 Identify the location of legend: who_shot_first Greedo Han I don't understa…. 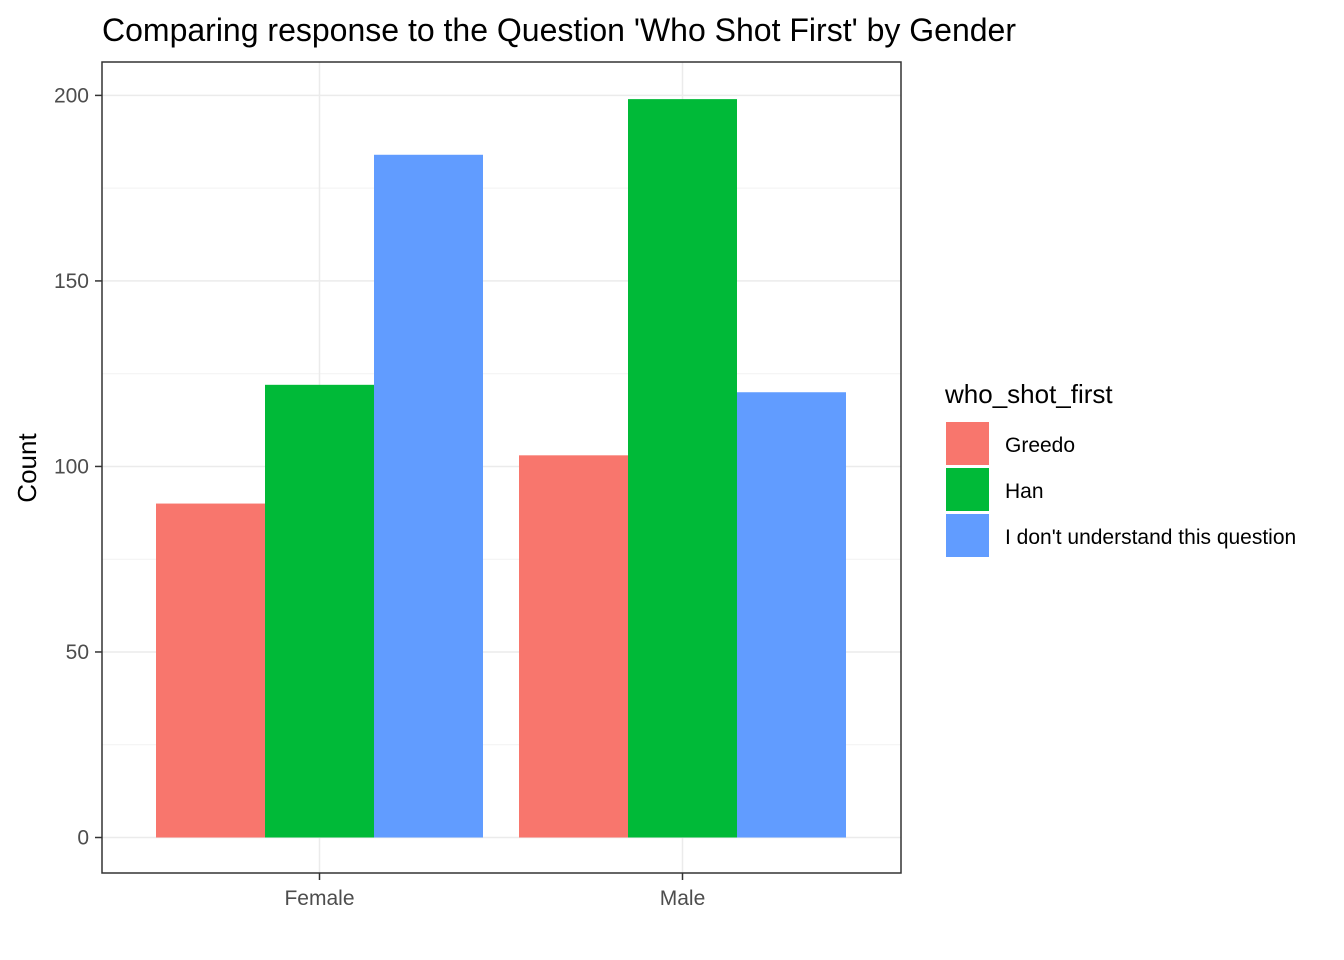
(1120, 468).